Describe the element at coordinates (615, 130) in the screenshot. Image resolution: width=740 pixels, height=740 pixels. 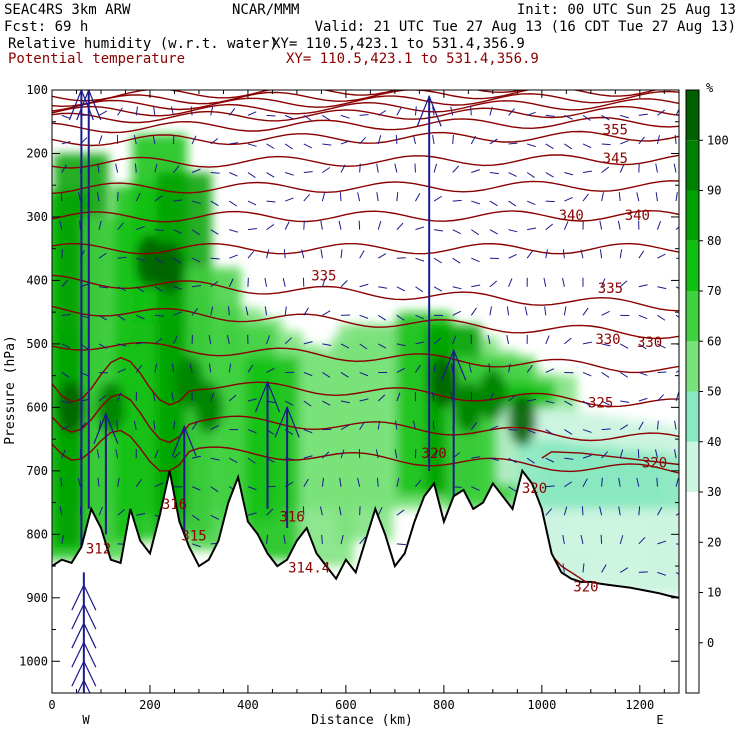
I see `theta-label: 355` at that location.